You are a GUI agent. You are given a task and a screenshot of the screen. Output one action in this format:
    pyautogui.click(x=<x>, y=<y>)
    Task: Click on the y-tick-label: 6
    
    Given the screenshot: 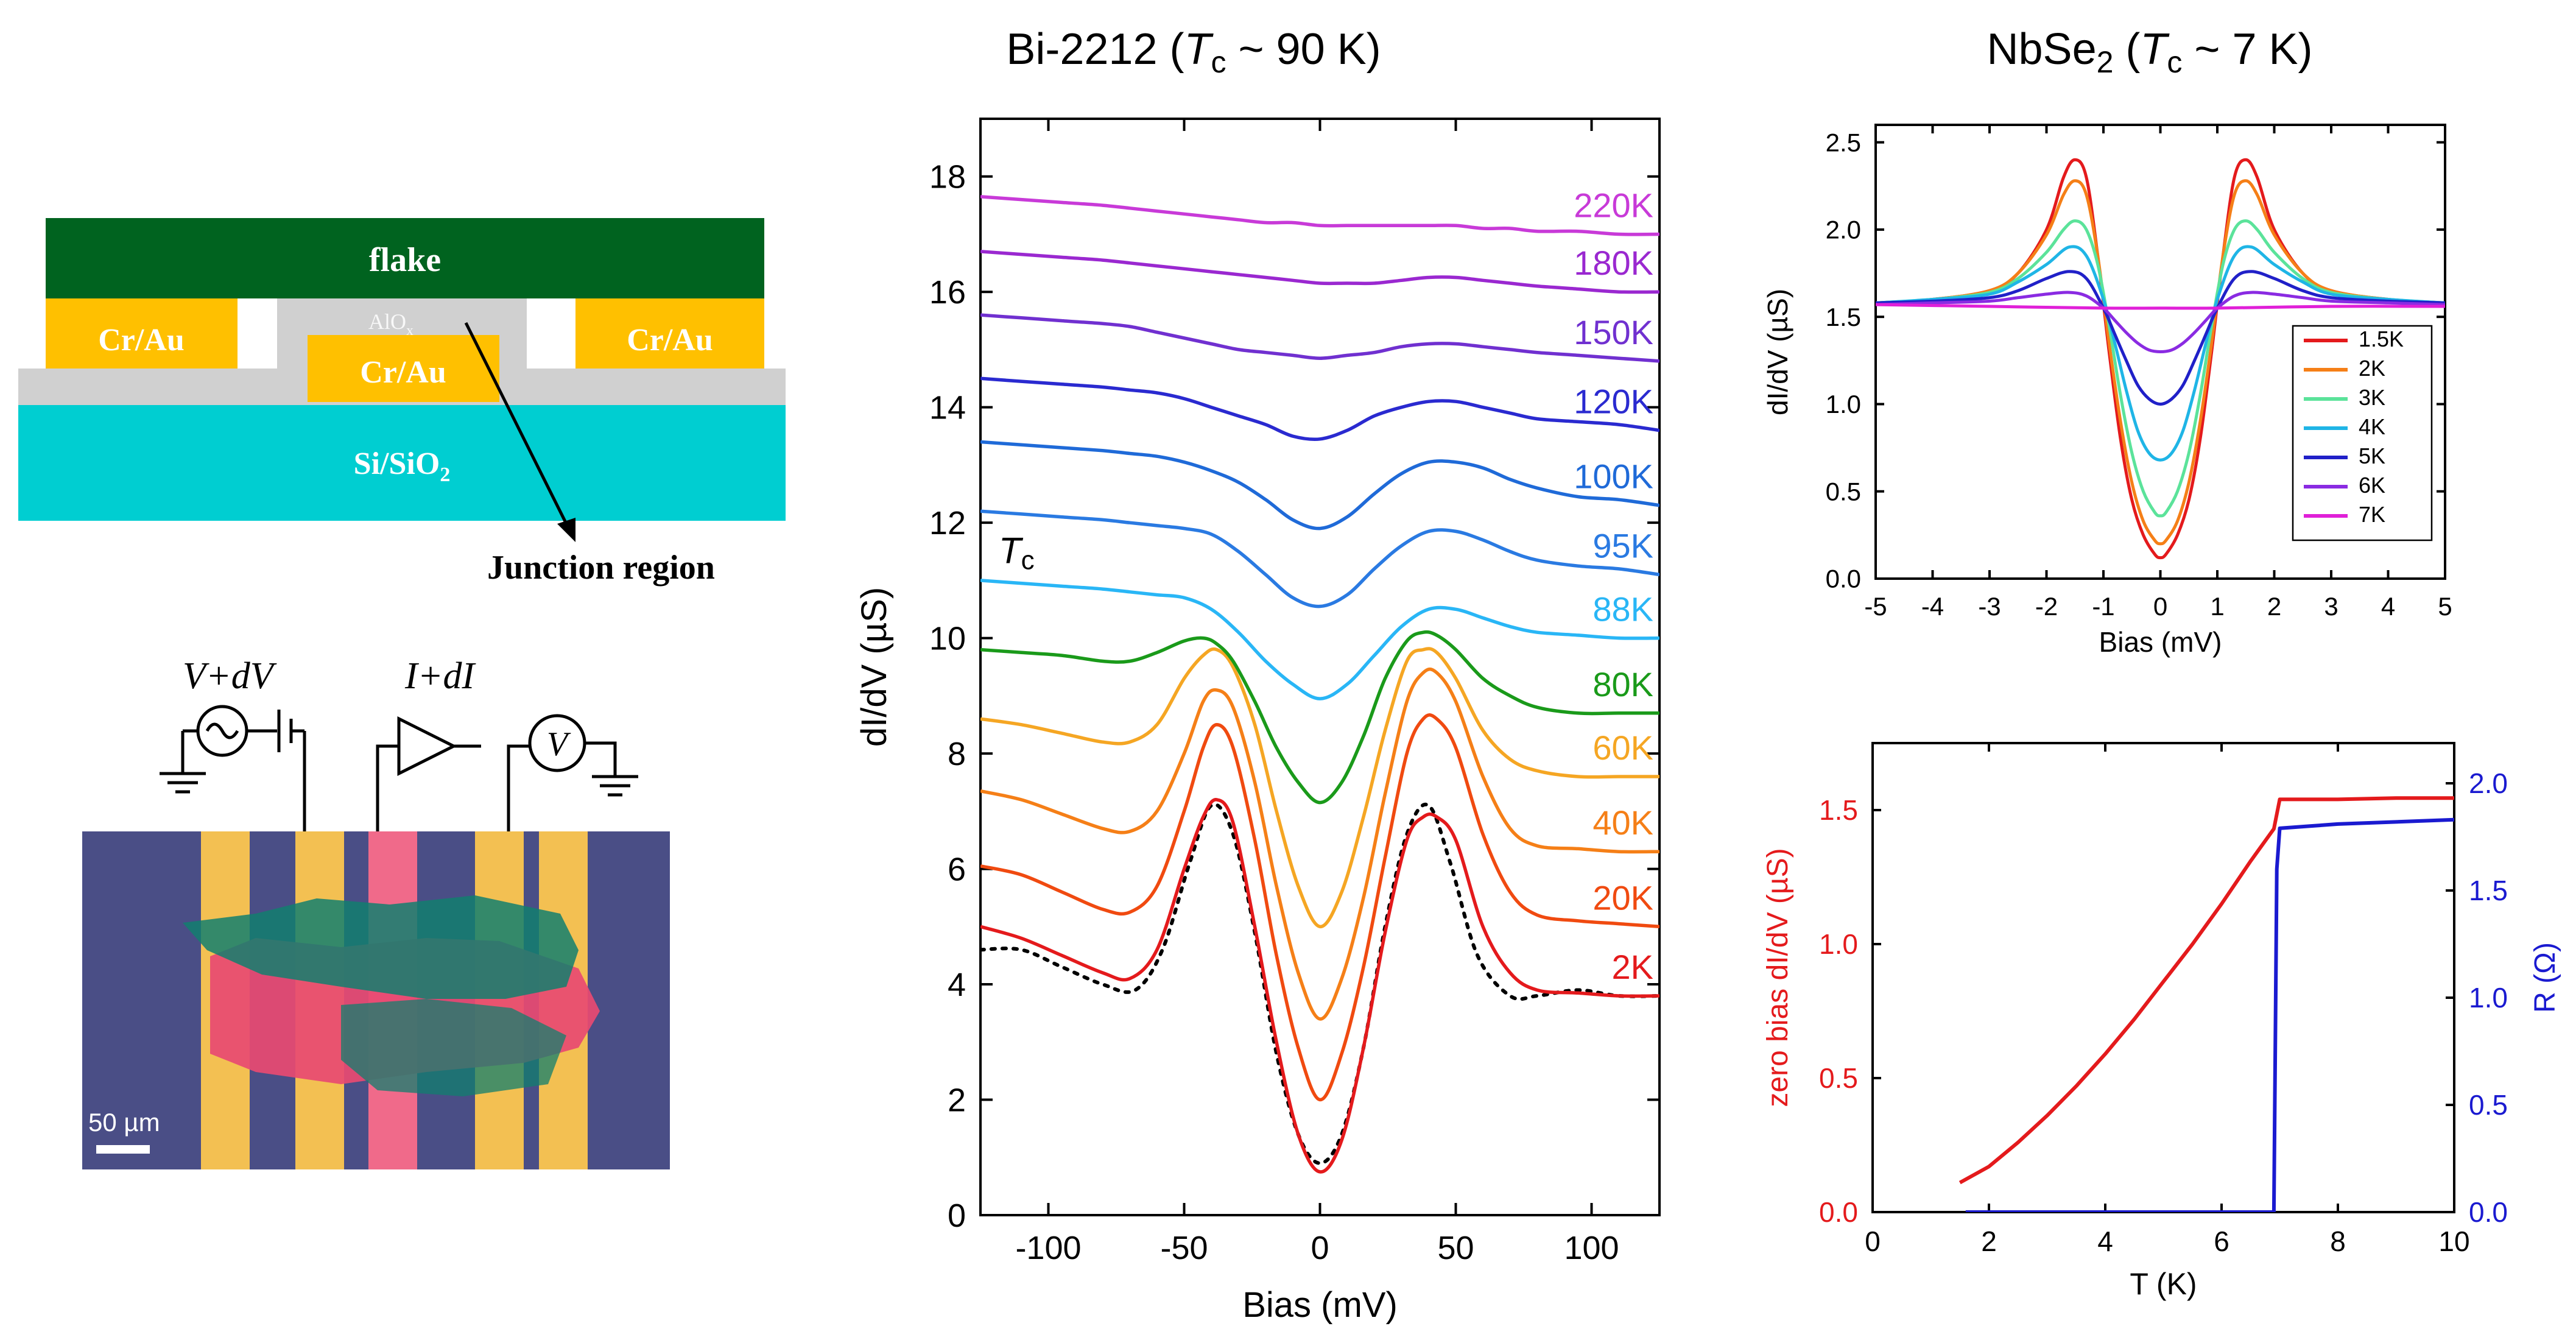 What is the action you would take?
    pyautogui.click(x=957, y=869)
    